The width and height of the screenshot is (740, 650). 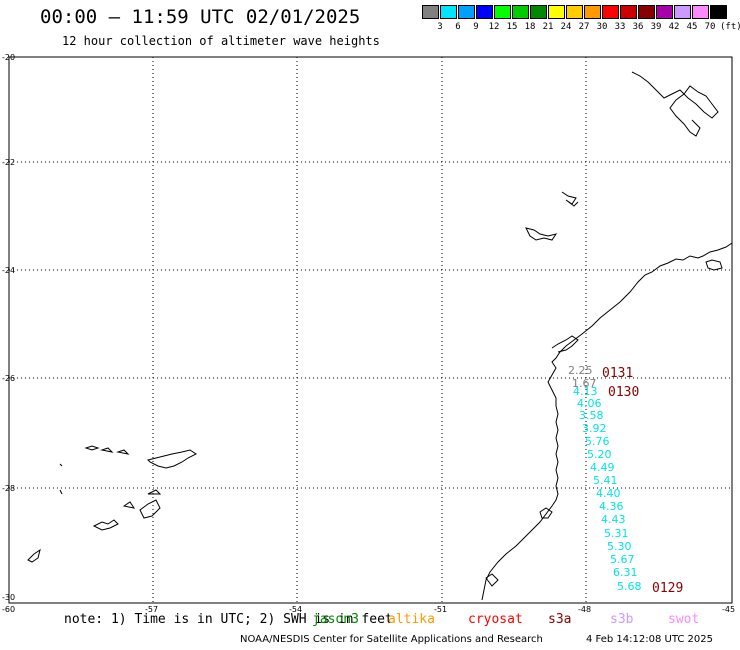 I want to click on pass-time-label: 0130, so click(x=623, y=392).